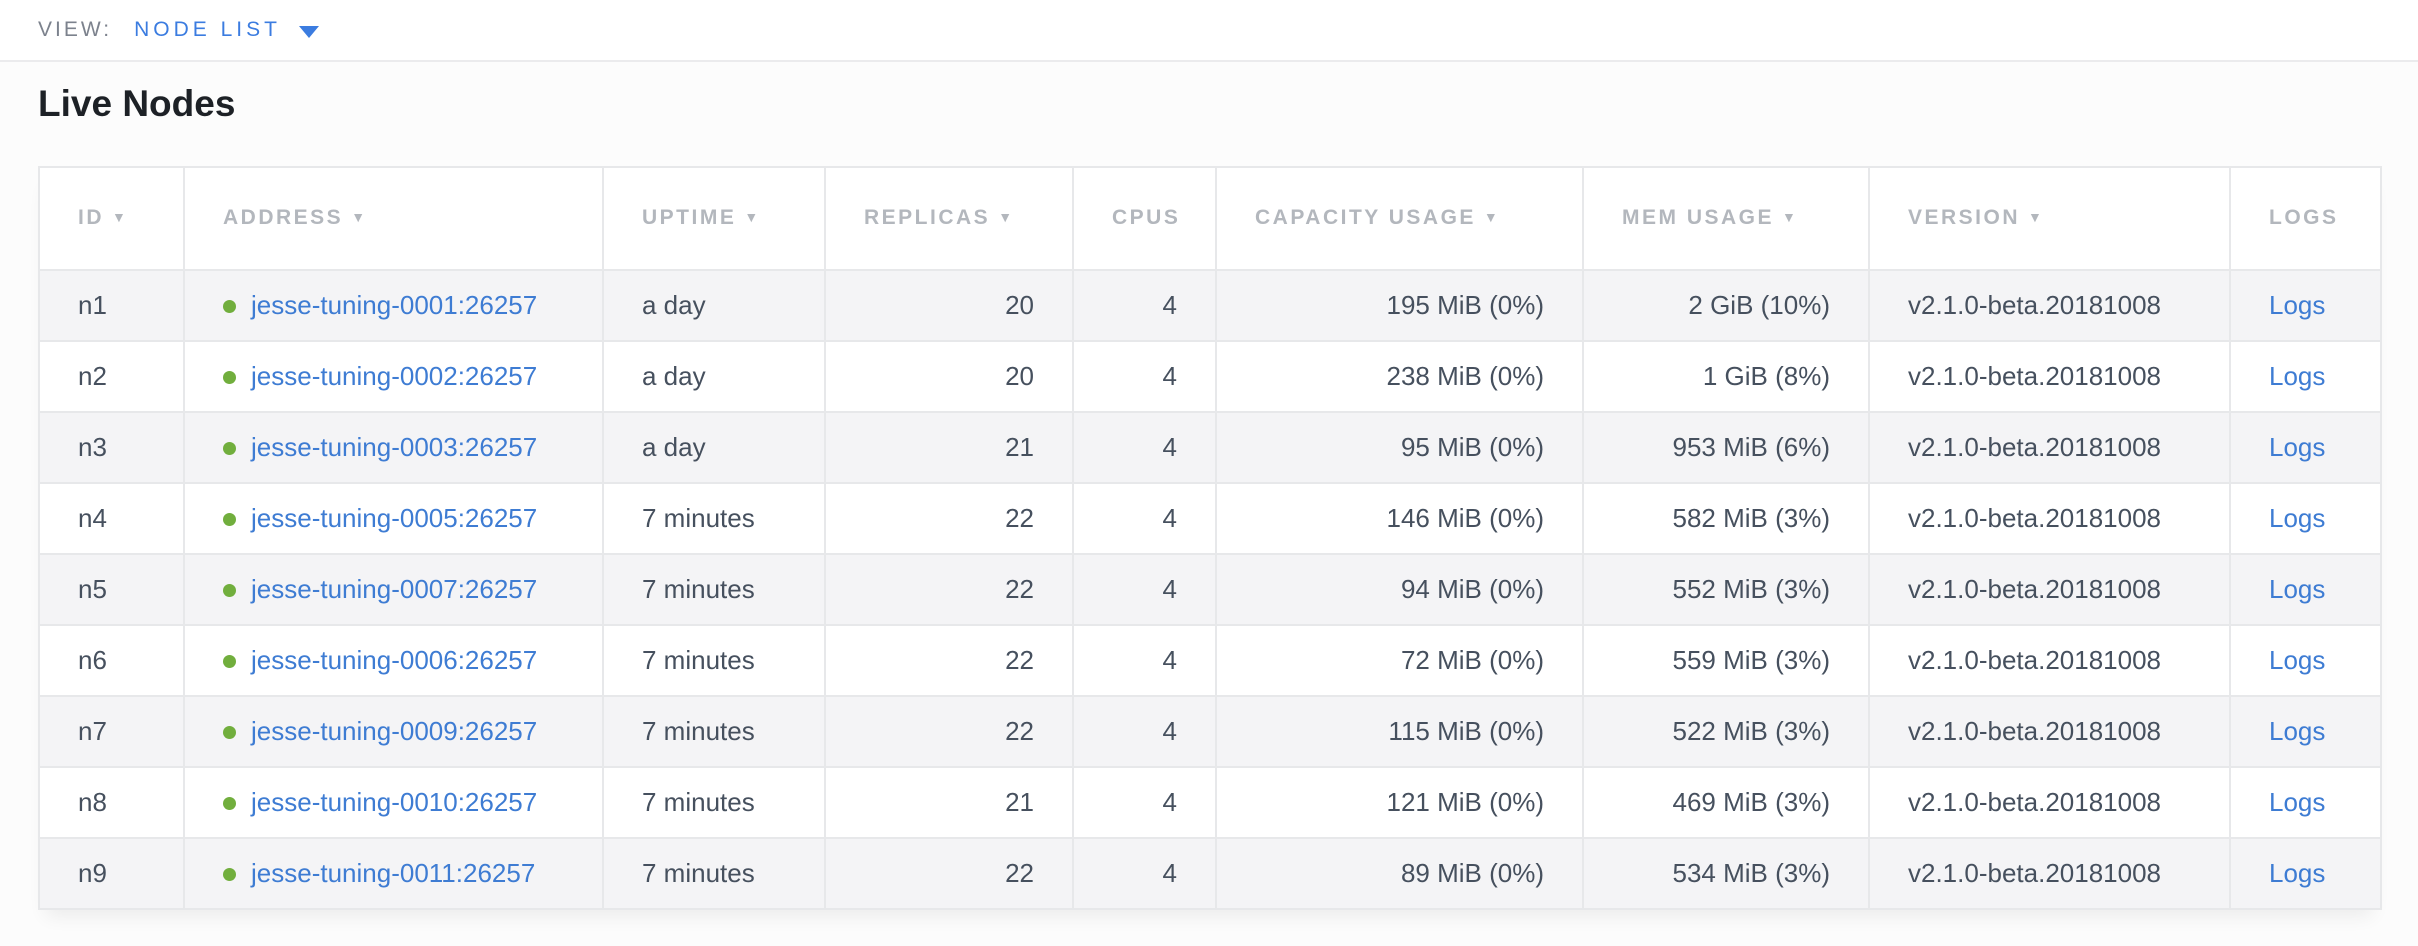 The width and height of the screenshot is (2418, 946). I want to click on cell-capacity: 89 MiB (0%), so click(1399, 873).